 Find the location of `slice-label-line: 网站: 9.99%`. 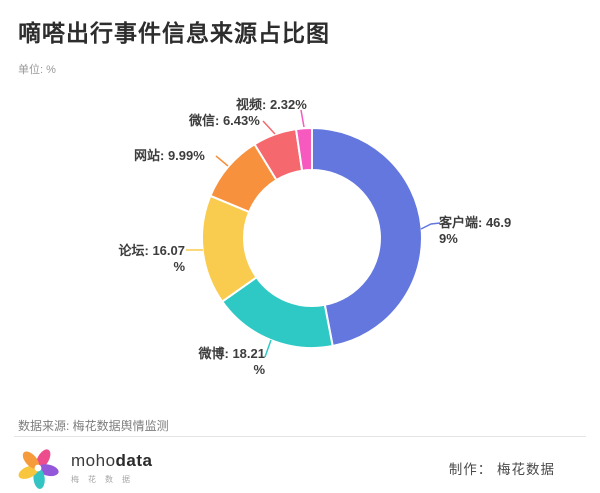

slice-label-line: 网站: 9.99% is located at coordinates (169, 155).